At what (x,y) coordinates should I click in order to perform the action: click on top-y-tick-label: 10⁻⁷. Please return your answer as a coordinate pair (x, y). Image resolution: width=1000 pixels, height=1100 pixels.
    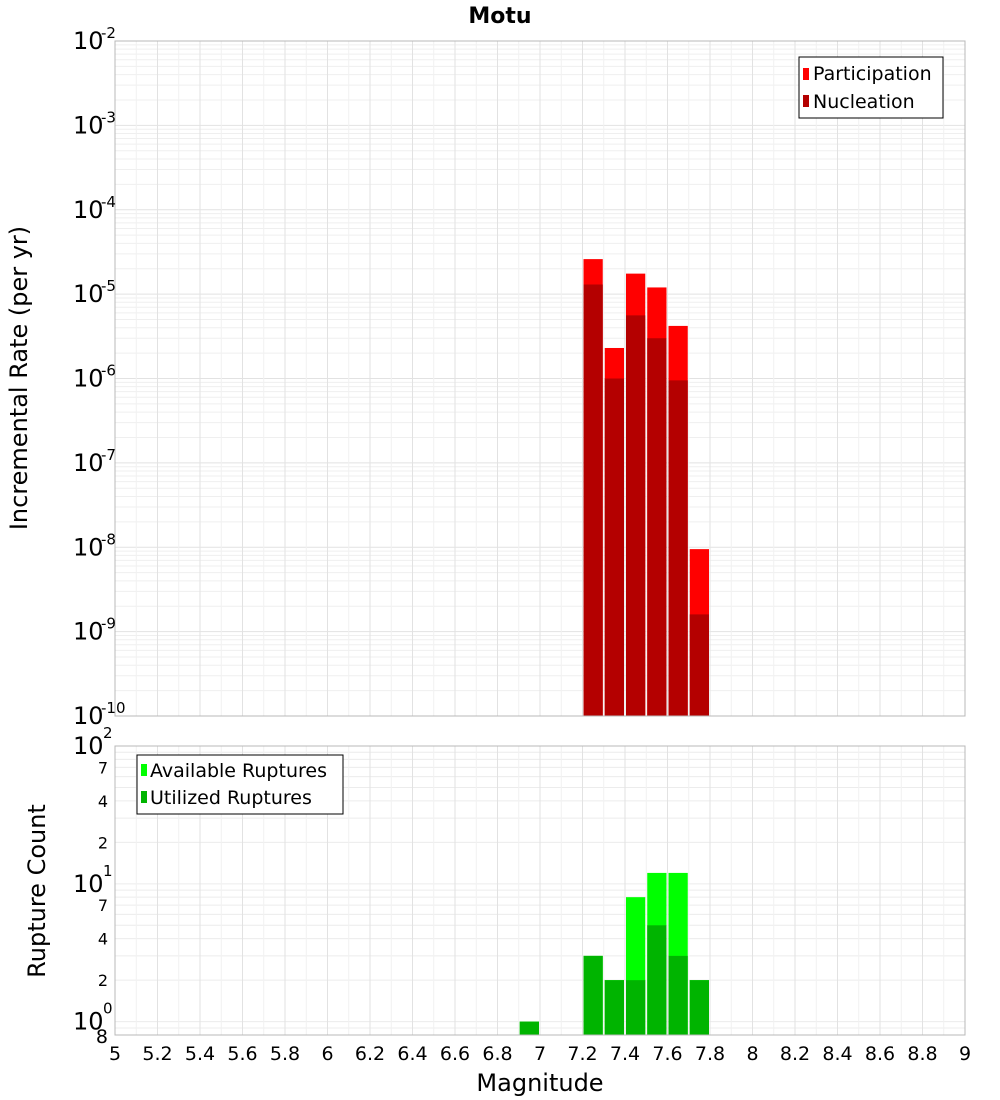
    Looking at the image, I should click on (94, 461).